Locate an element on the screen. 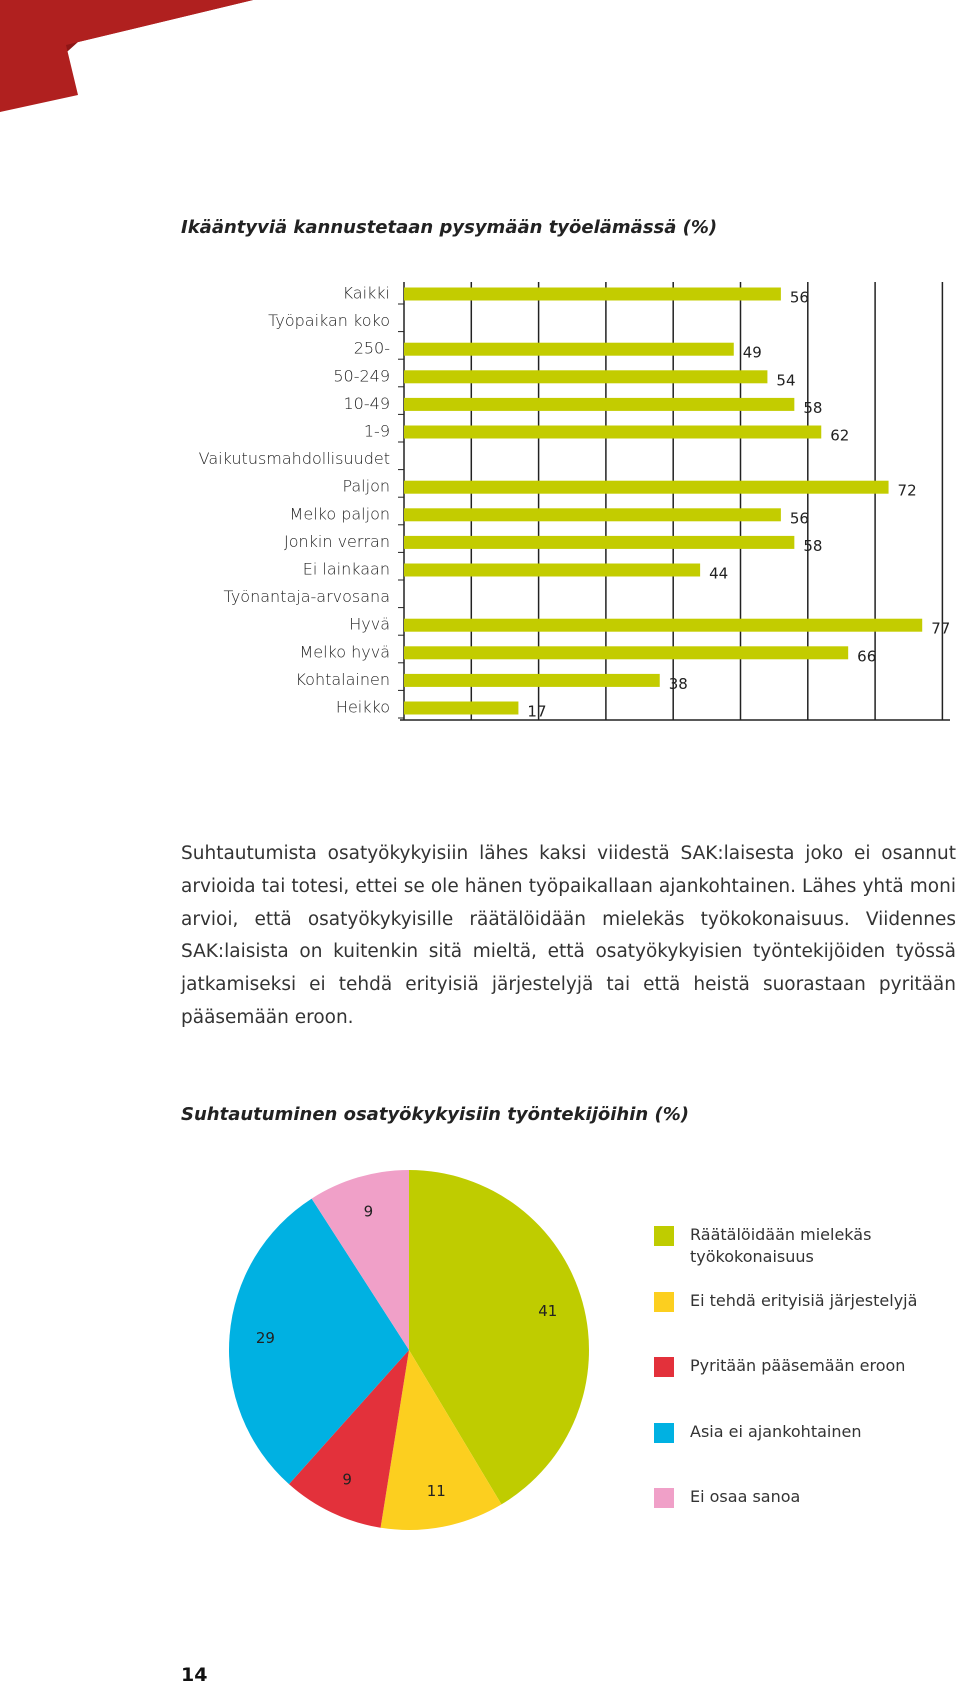  category-label: 10-49 is located at coordinates (367, 403).